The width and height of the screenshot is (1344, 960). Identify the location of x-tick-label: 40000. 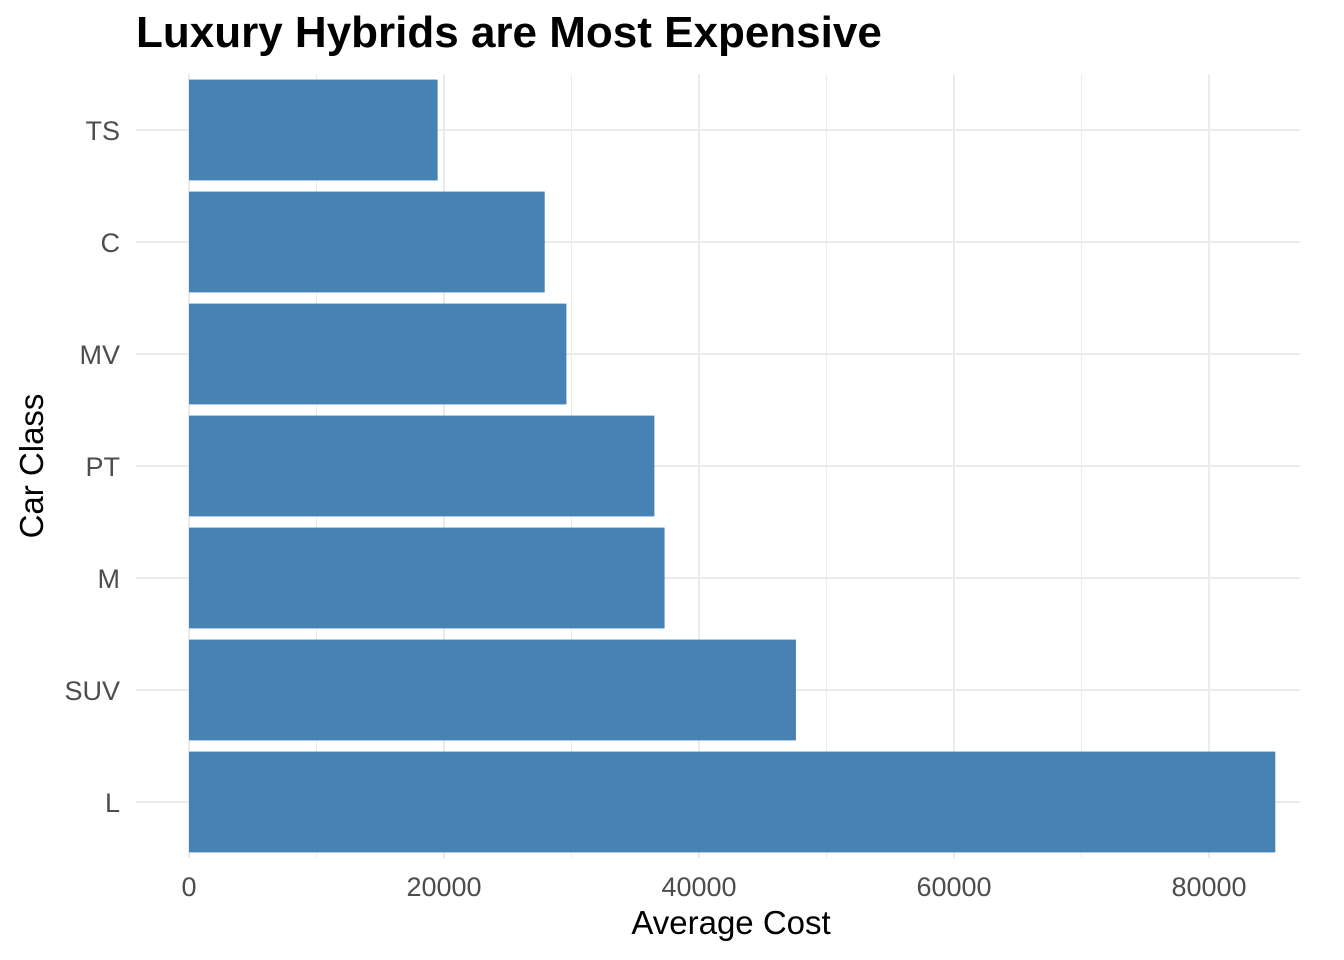
(698, 887).